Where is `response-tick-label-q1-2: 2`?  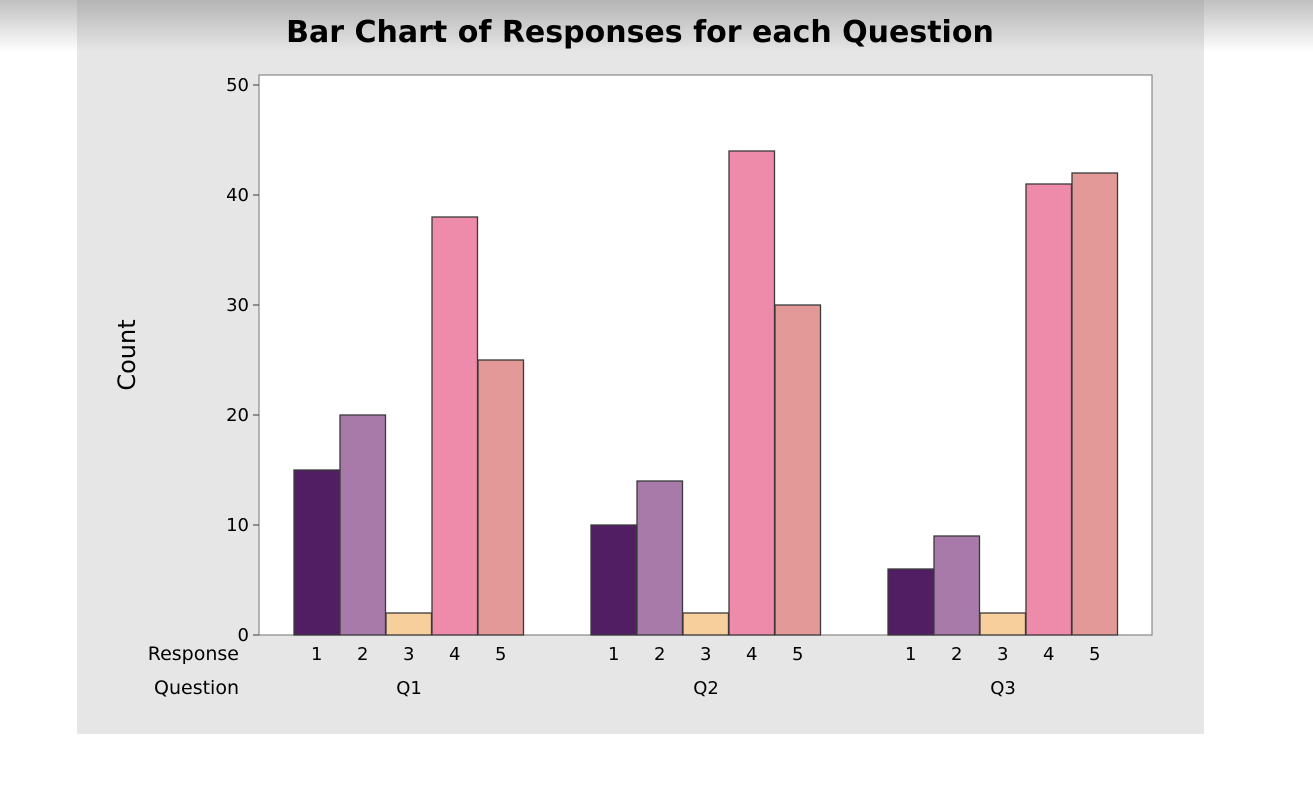 response-tick-label-q1-2: 2 is located at coordinates (362, 654).